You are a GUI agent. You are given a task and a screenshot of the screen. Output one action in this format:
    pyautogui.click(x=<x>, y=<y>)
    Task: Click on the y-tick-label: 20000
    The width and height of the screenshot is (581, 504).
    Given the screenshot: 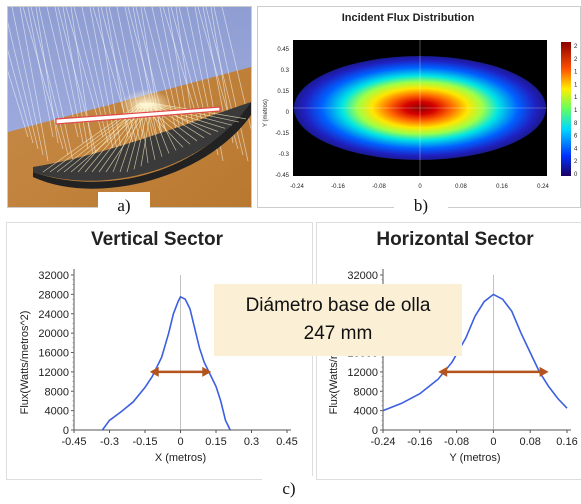 What is the action you would take?
    pyautogui.click(x=53, y=334)
    